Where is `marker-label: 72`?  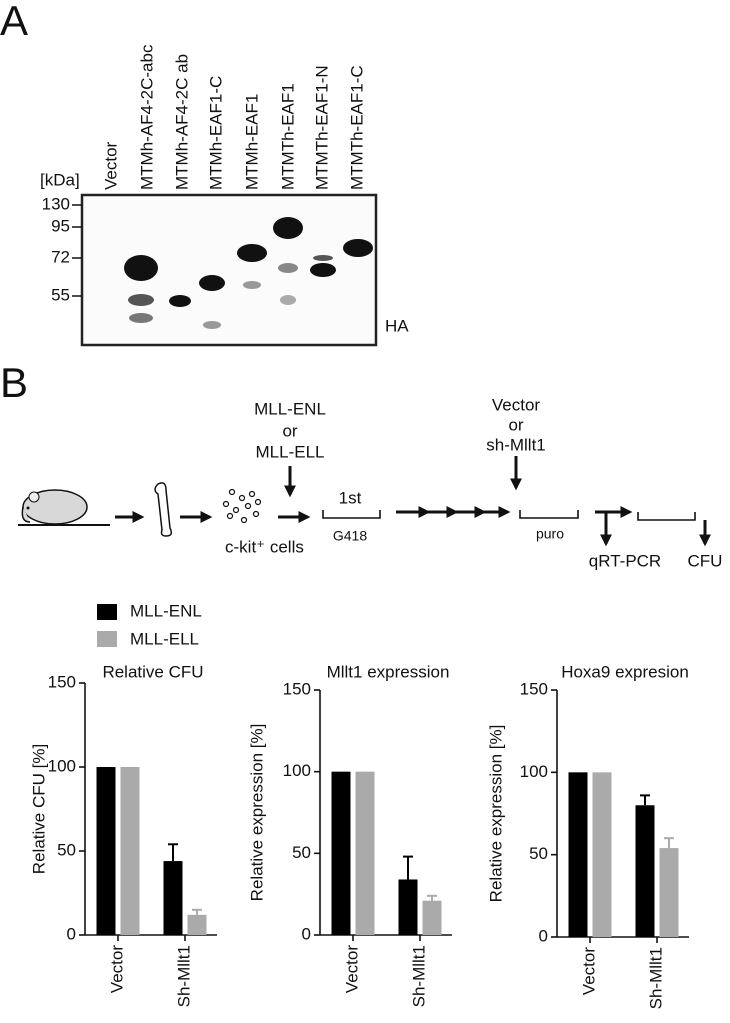
marker-label: 72 is located at coordinates (60, 256).